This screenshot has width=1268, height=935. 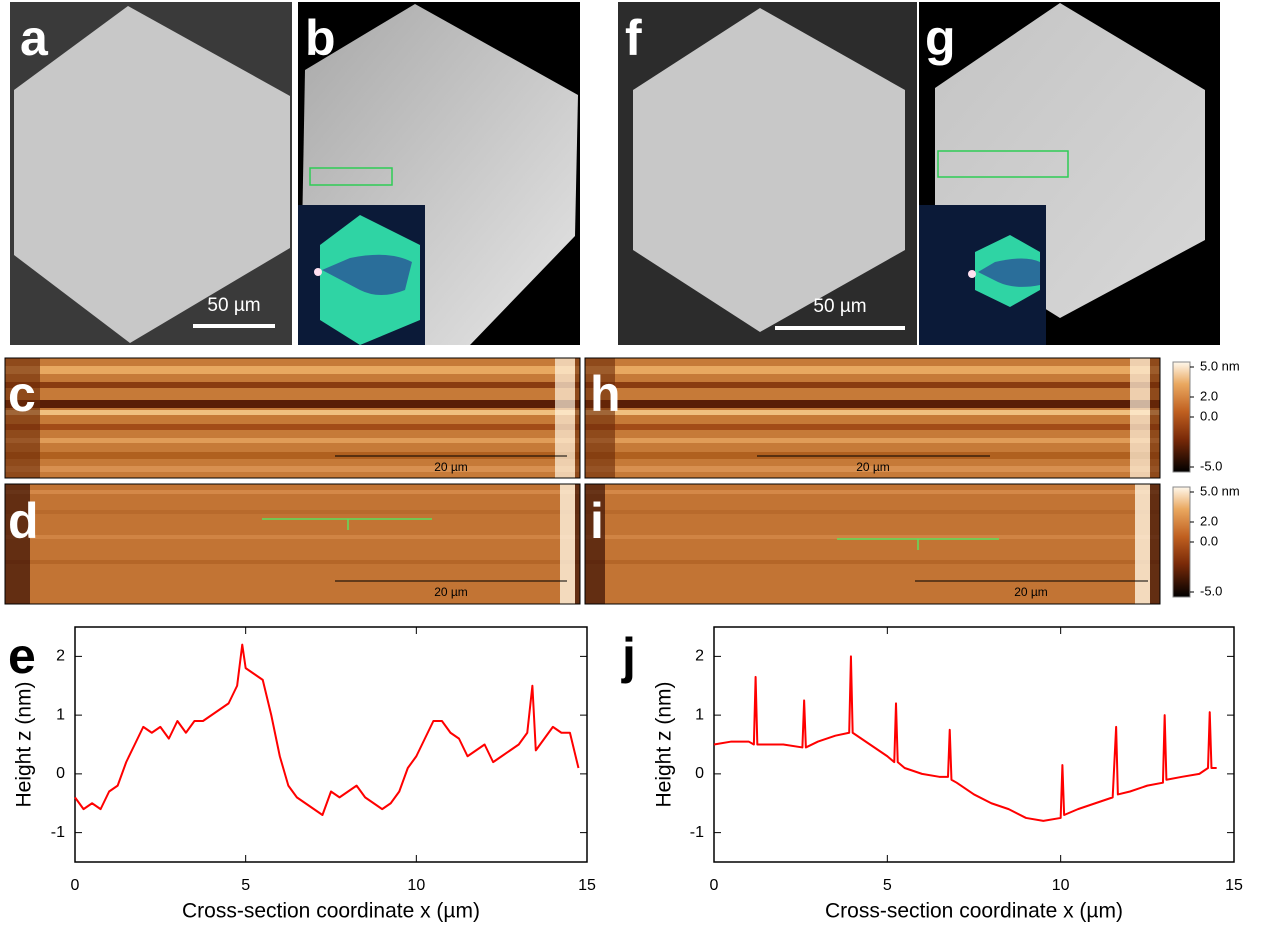 I want to click on panel-label: a, so click(x=34, y=38).